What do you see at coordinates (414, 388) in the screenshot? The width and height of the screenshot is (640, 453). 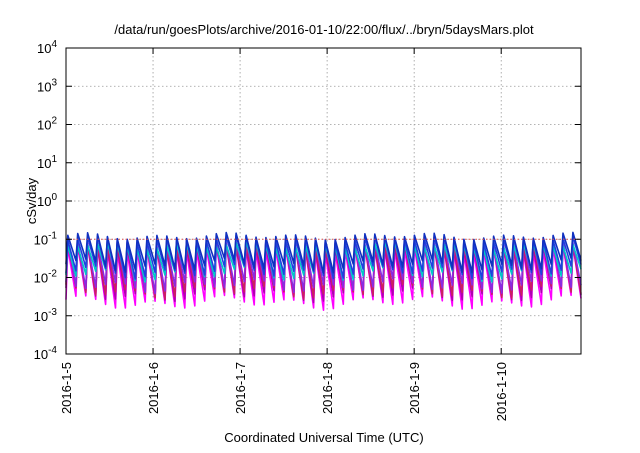 I see `x-tick-label: 2016-1-9` at bounding box center [414, 388].